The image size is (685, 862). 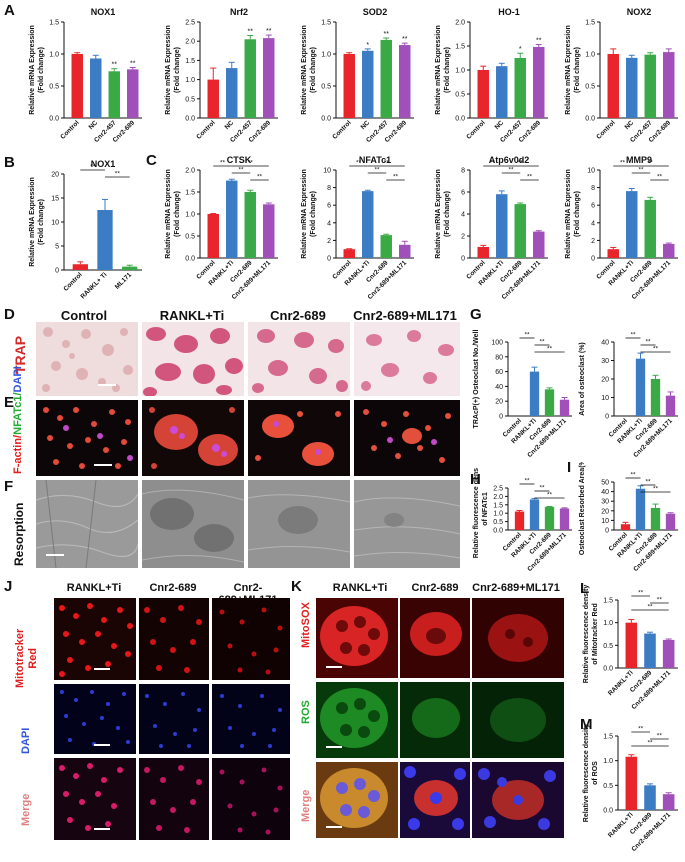 I want to click on chart-title: Nrf2, so click(x=239, y=12).